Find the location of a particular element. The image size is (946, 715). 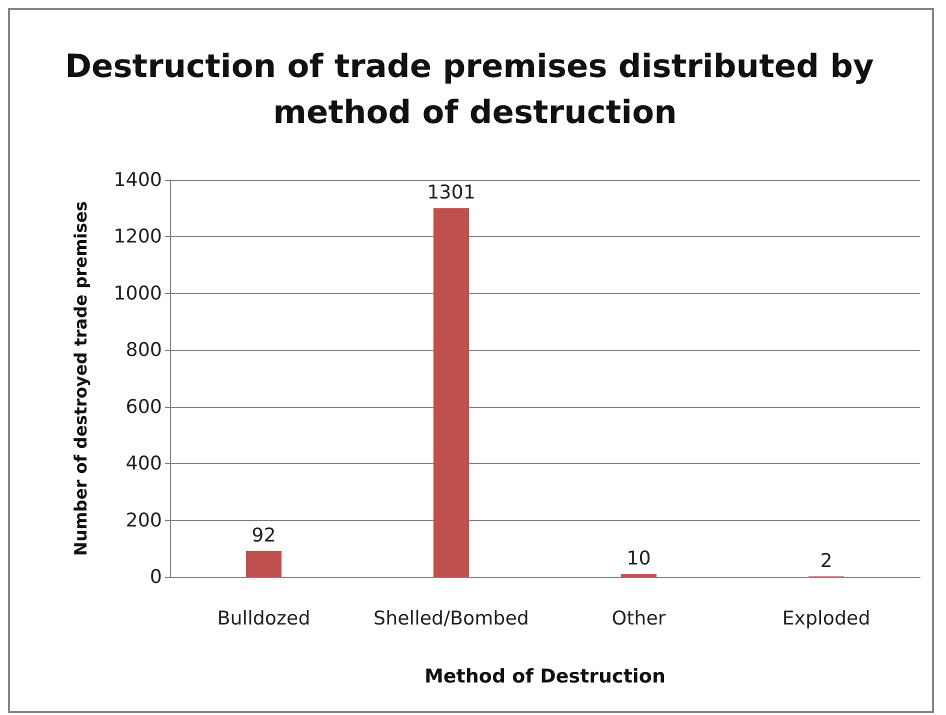

x-tick-label: Other is located at coordinates (639, 619).